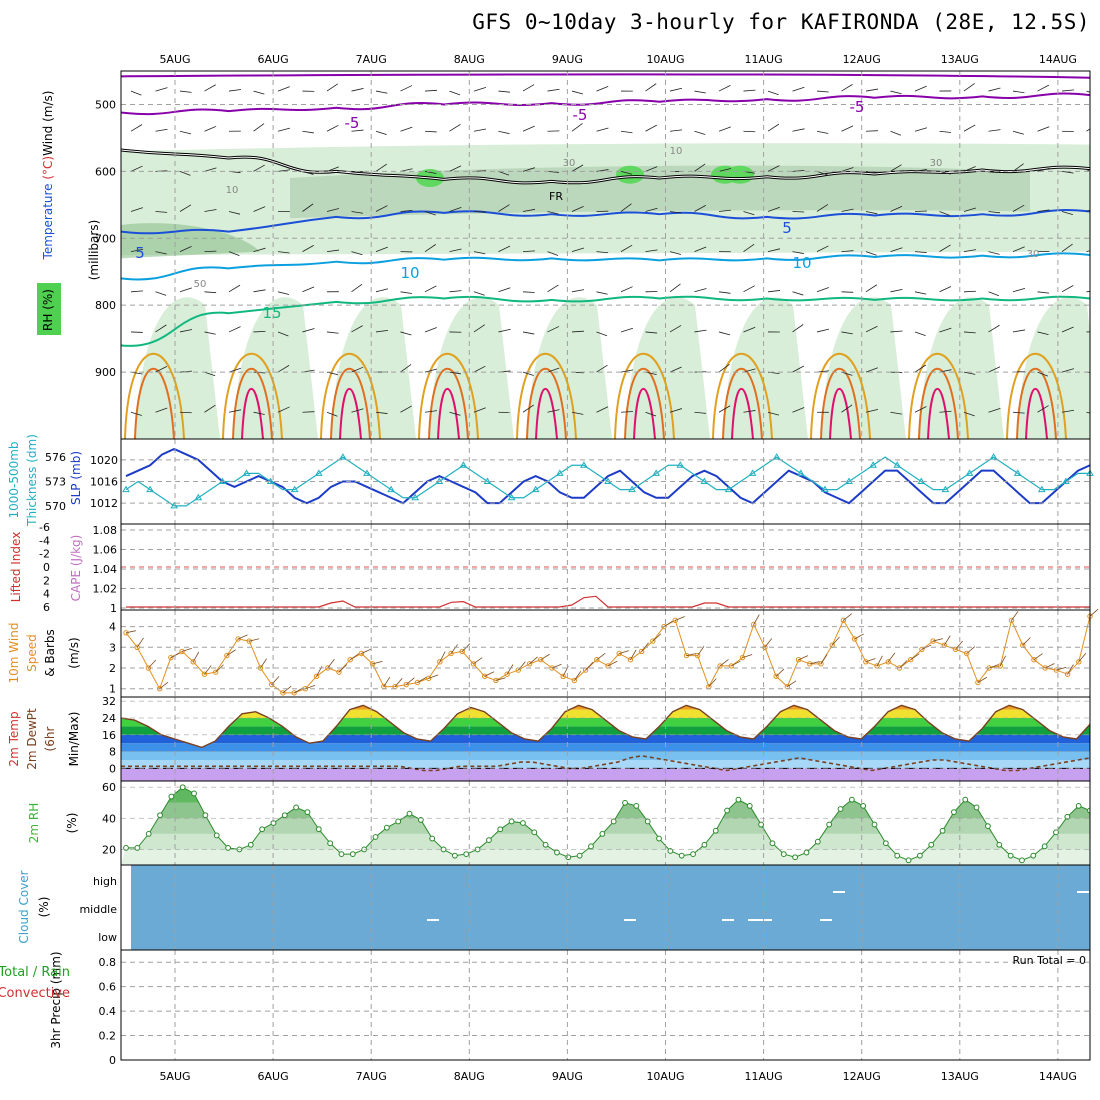  Describe the element at coordinates (371, 59) in the screenshot. I see `x-tick-label-top: 7AUG` at that location.